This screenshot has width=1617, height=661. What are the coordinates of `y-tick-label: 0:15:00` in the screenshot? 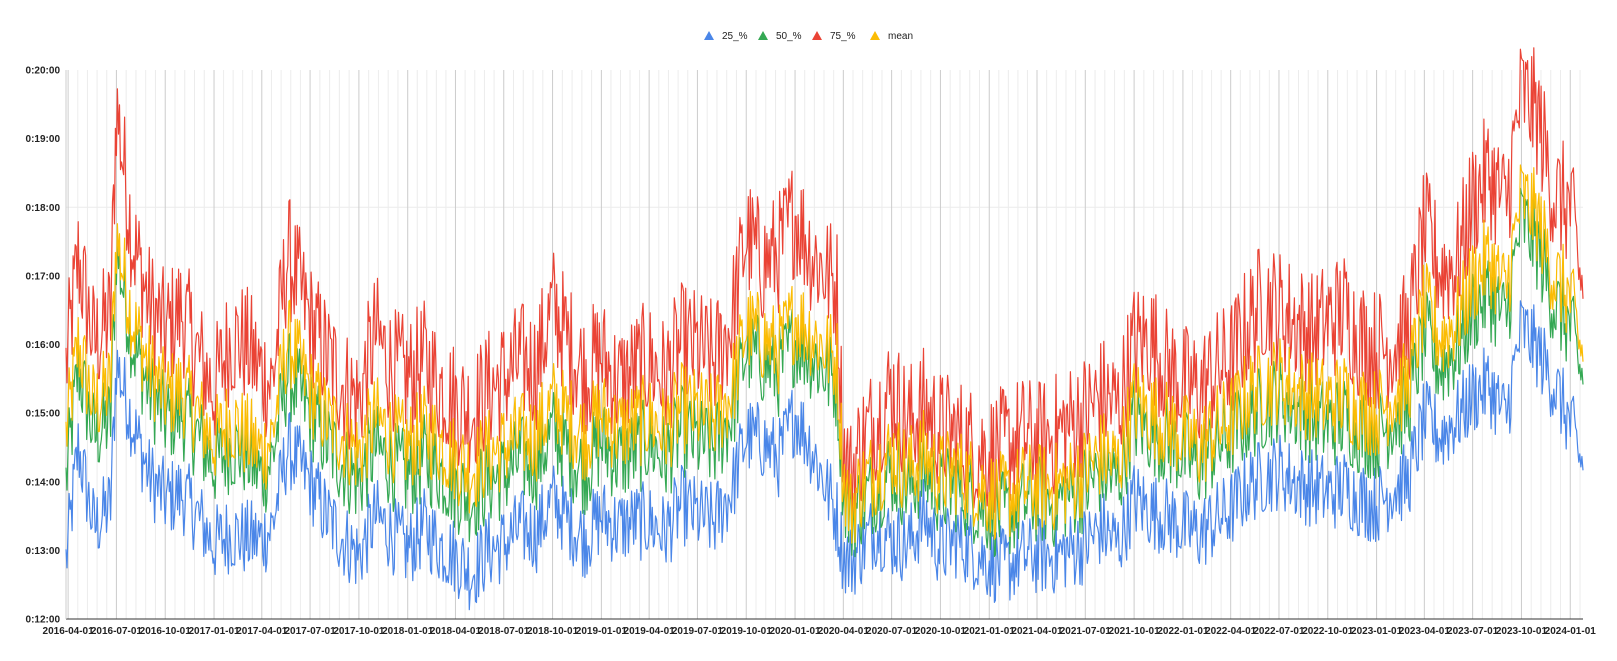 It's located at (43, 414).